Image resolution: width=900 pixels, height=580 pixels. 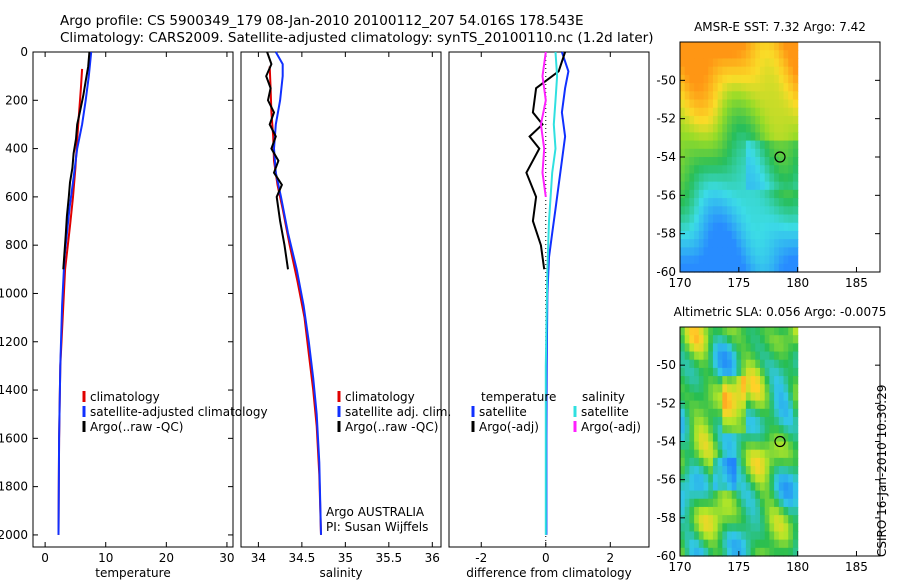 What do you see at coordinates (856, 283) in the screenshot?
I see `x-tick-label: 185` at bounding box center [856, 283].